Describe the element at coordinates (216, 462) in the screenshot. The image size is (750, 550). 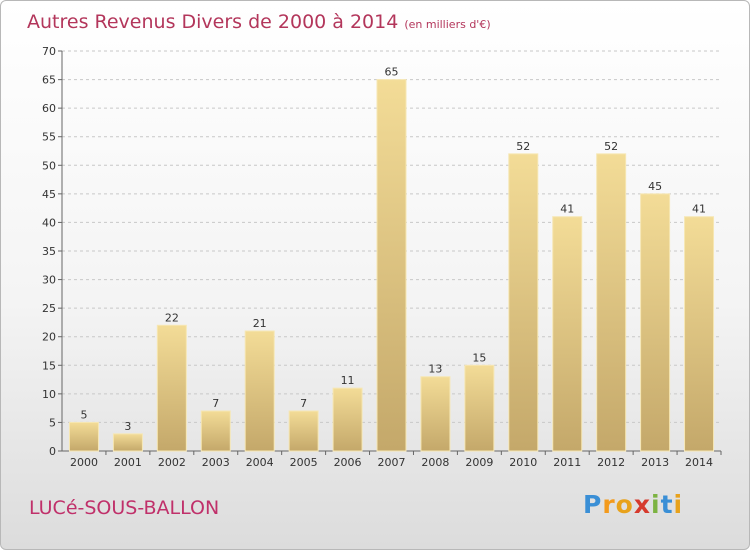
I see `x-tick-label: 2003` at that location.